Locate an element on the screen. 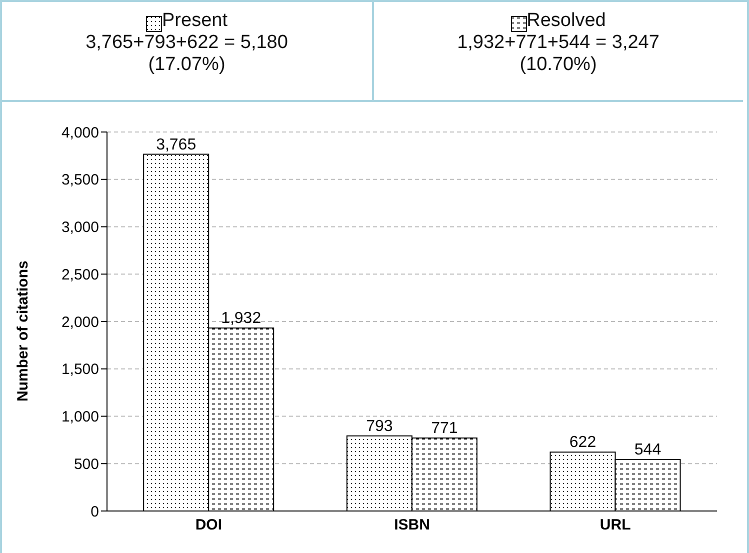 The image size is (749, 553). data-label: 1,932 is located at coordinates (241, 318).